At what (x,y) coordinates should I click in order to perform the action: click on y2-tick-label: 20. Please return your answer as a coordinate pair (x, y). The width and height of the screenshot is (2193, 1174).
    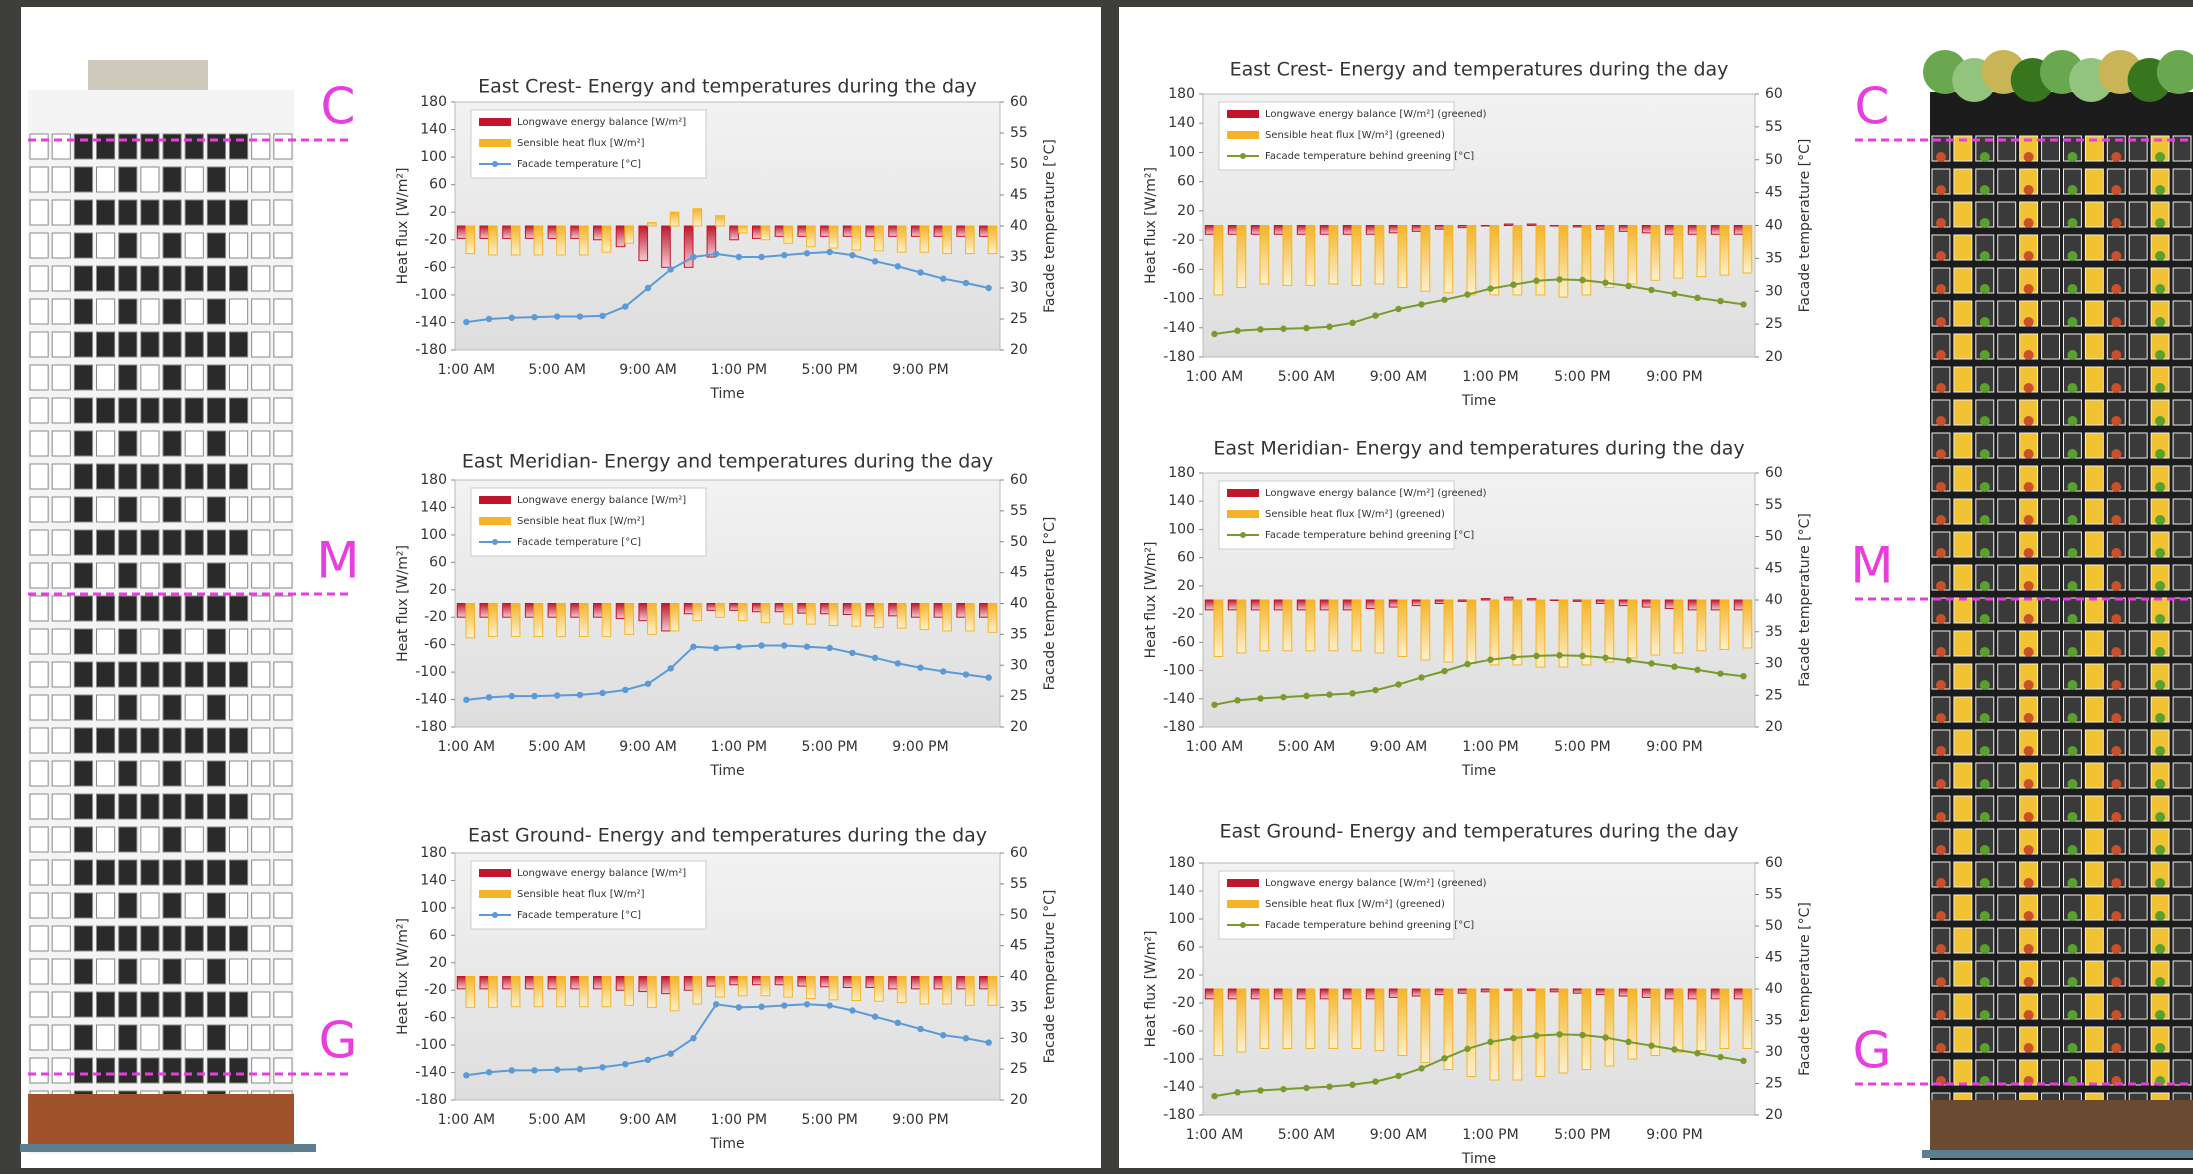
    Looking at the image, I should click on (1019, 727).